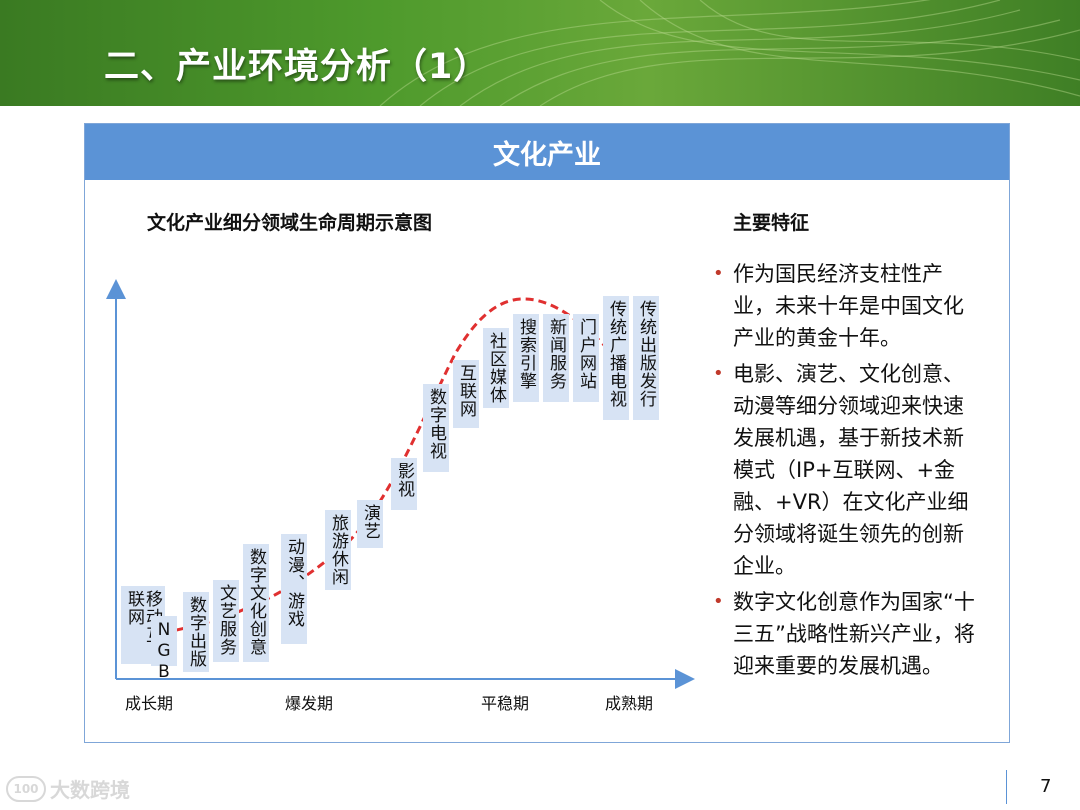 The height and width of the screenshot is (810, 1080). What do you see at coordinates (370, 524) in the screenshot?
I see `stage-box: 演艺` at bounding box center [370, 524].